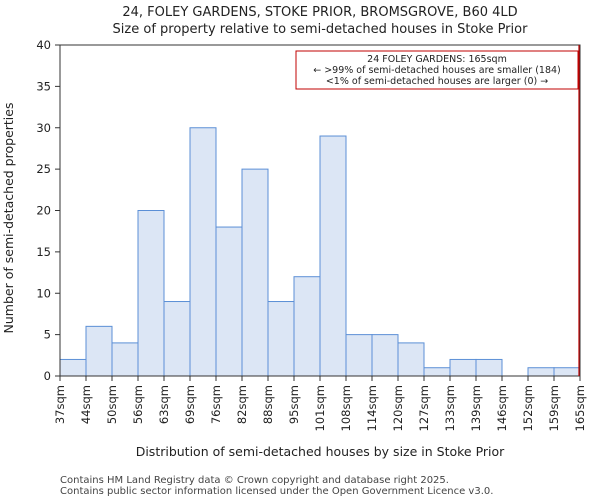 This screenshot has width=600, height=500. Describe the element at coordinates (138, 404) in the screenshot. I see `x-tick-label: 56sqm` at that location.